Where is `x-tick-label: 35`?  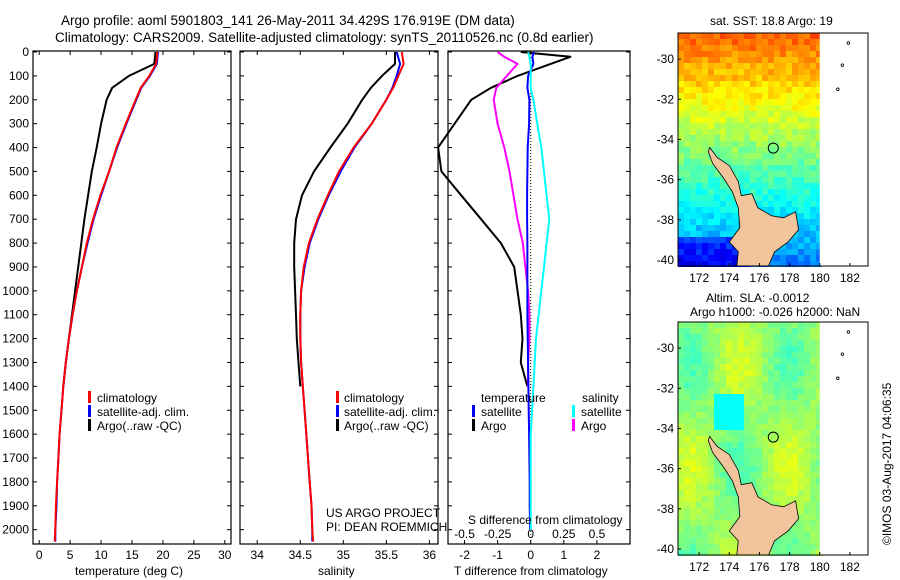 x-tick-label: 35 is located at coordinates (344, 555).